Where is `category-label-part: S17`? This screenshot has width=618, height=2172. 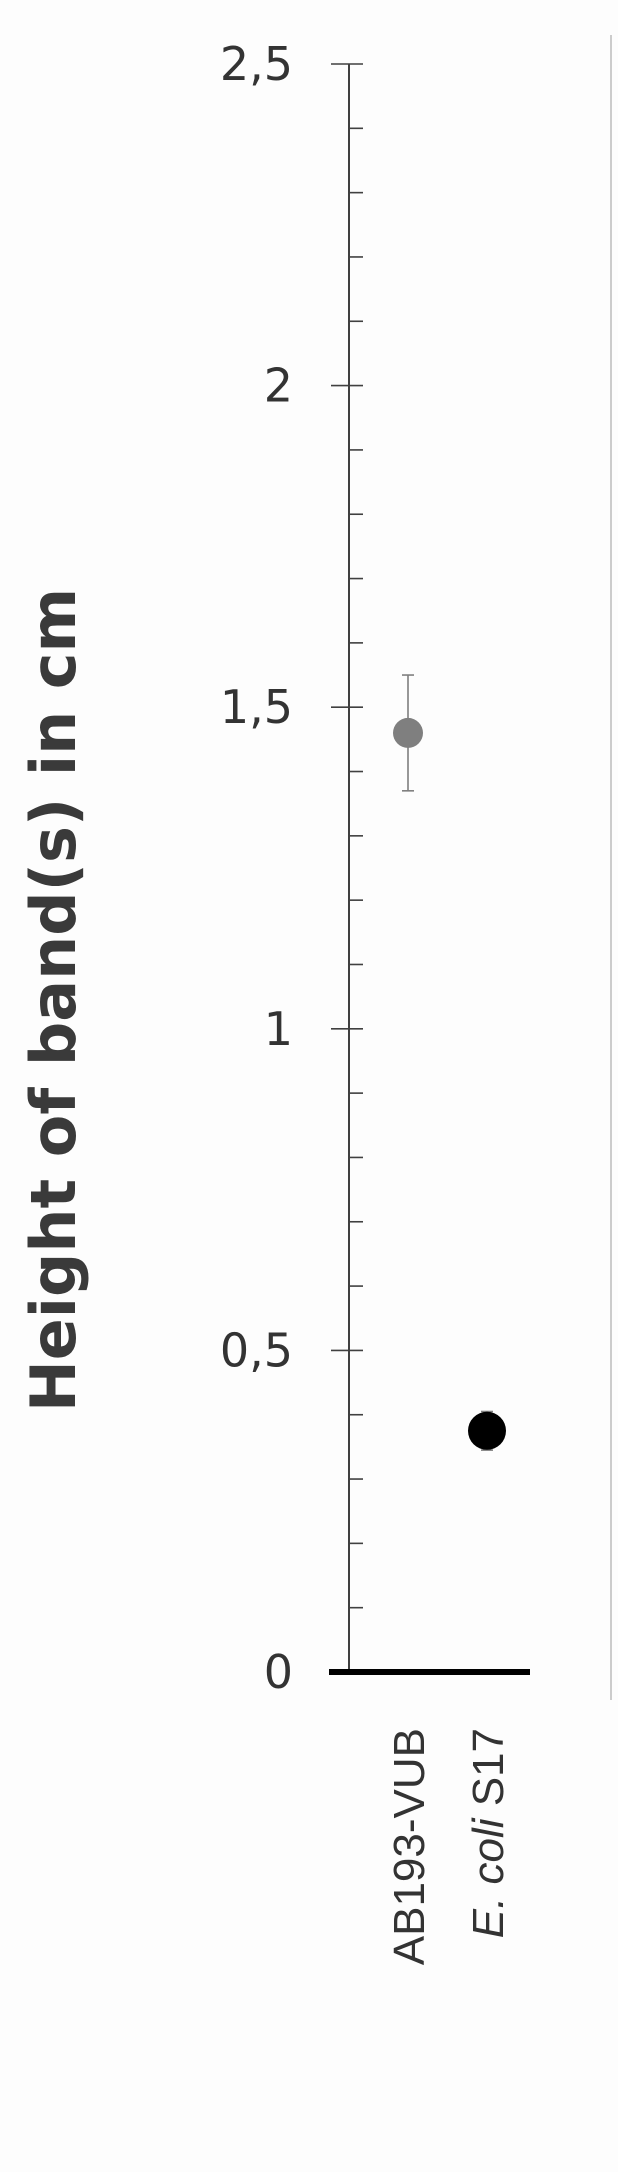 category-label-part: S17 is located at coordinates (488, 1773).